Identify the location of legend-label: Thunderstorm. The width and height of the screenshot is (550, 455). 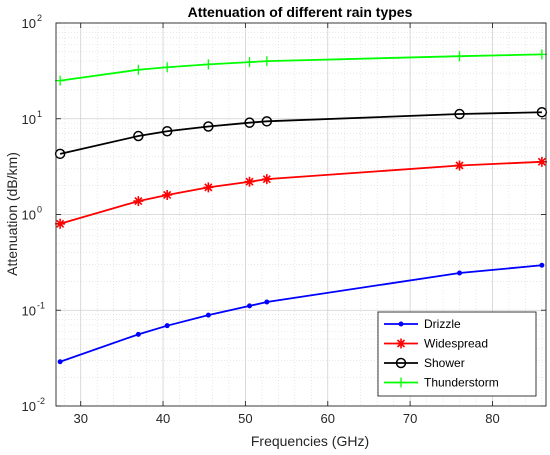
(461, 383).